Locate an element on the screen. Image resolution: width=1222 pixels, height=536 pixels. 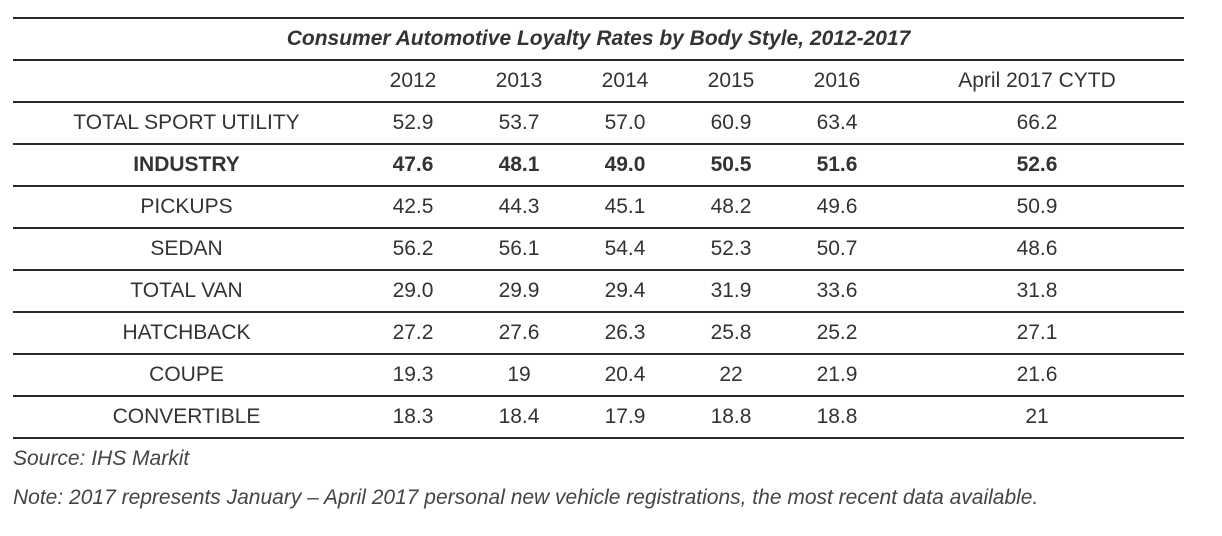
table-cell: 20.4 is located at coordinates (625, 375).